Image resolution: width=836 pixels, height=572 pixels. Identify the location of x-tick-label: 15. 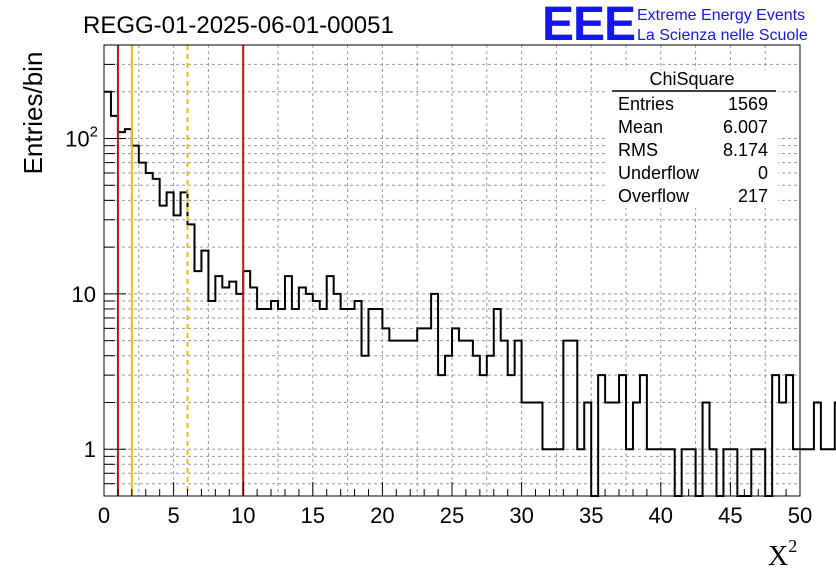
(313, 515).